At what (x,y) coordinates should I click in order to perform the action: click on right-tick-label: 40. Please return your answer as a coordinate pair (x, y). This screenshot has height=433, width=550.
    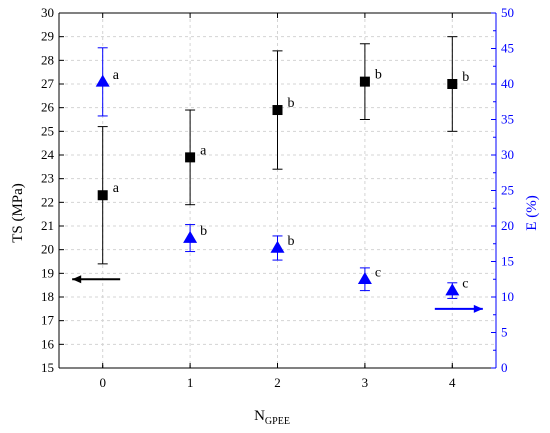
    Looking at the image, I should click on (507, 83).